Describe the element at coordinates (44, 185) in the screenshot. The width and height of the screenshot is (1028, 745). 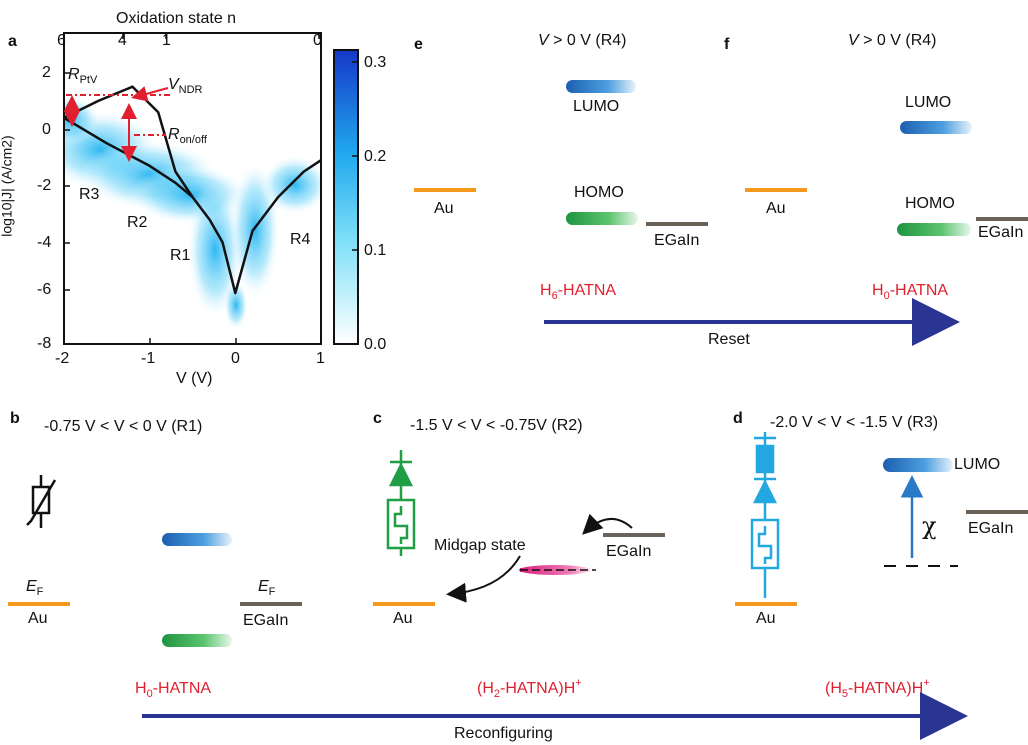
I see `y-tick: -2` at that location.